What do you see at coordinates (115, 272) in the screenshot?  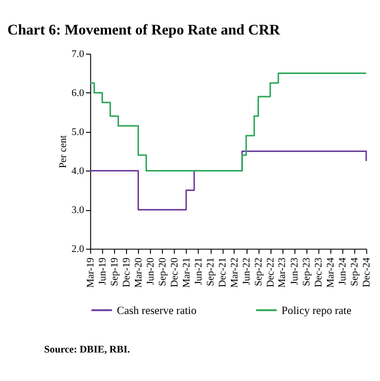 I see `x-tick-label: Sep-19` at bounding box center [115, 272].